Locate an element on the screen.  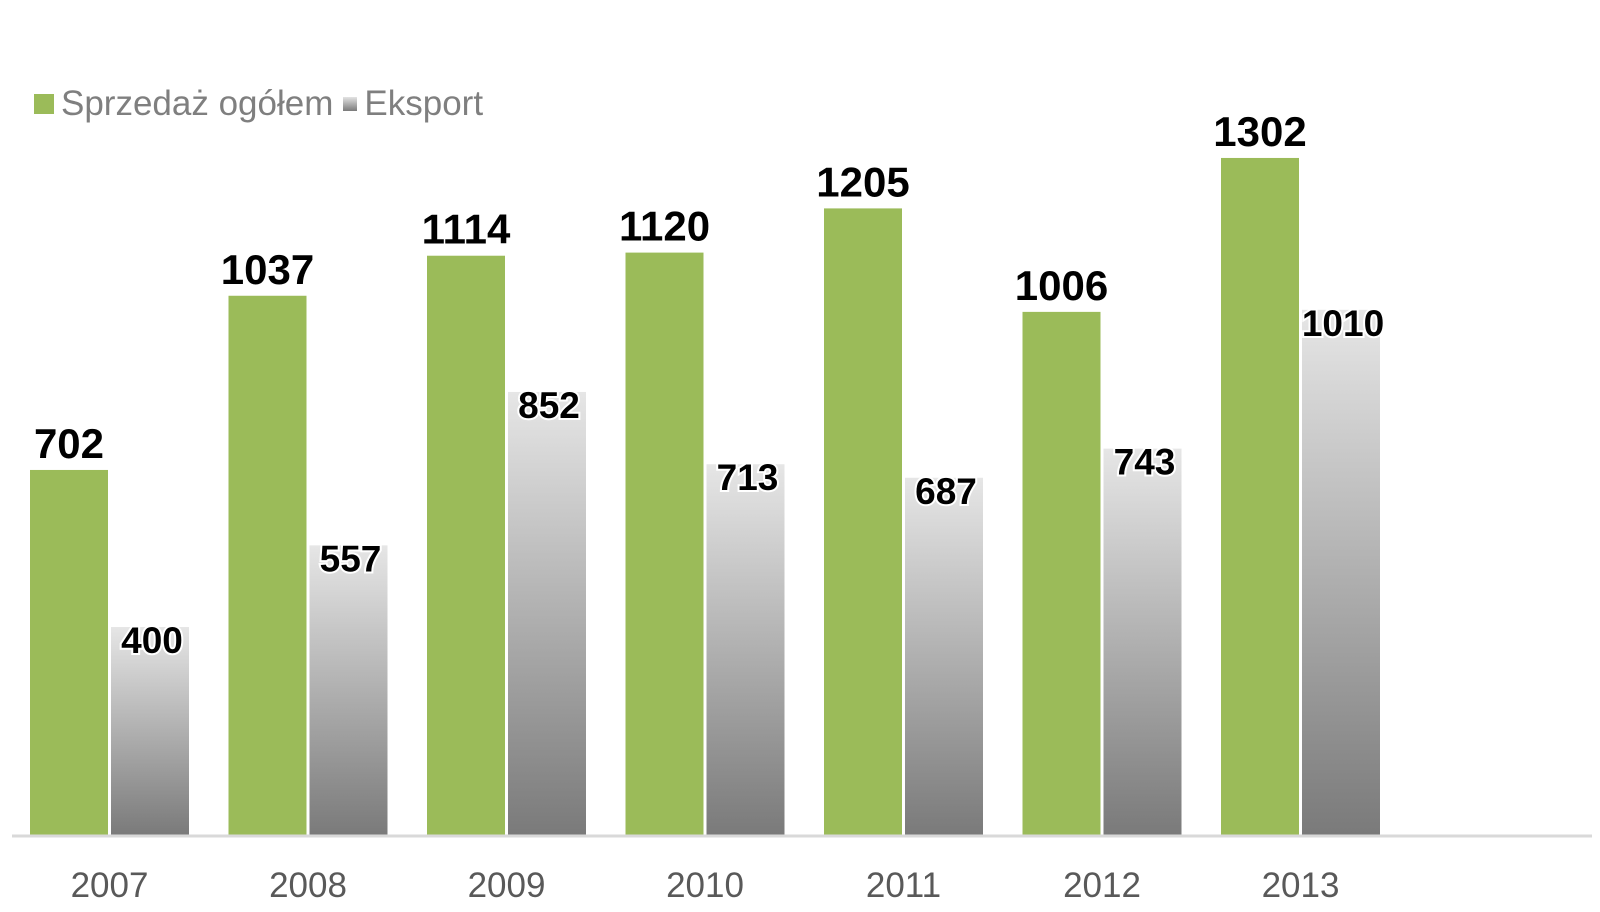
bar-export-2009 is located at coordinates (547, 613).